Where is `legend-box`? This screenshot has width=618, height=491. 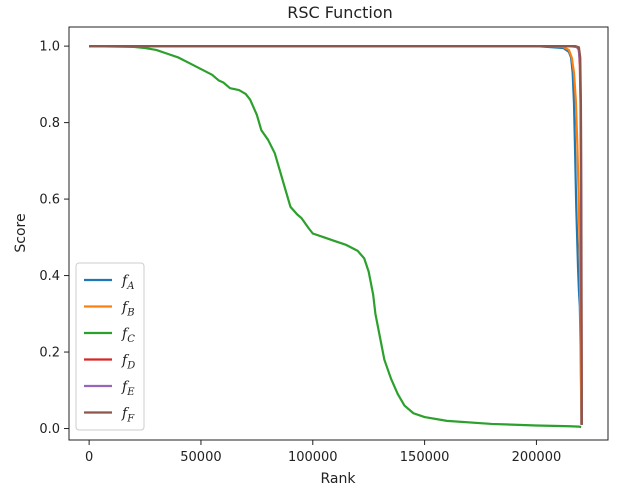 legend-box is located at coordinates (110, 346).